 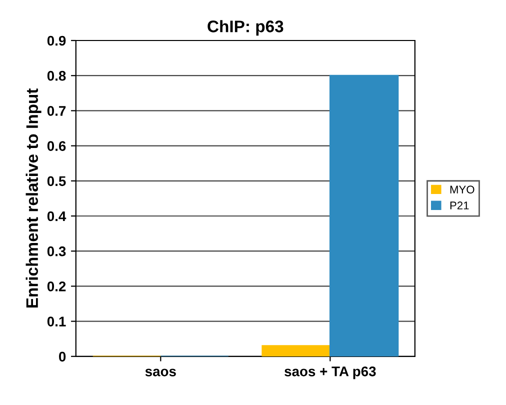 I want to click on chart-title: ChIP: p63, so click(x=246, y=28).